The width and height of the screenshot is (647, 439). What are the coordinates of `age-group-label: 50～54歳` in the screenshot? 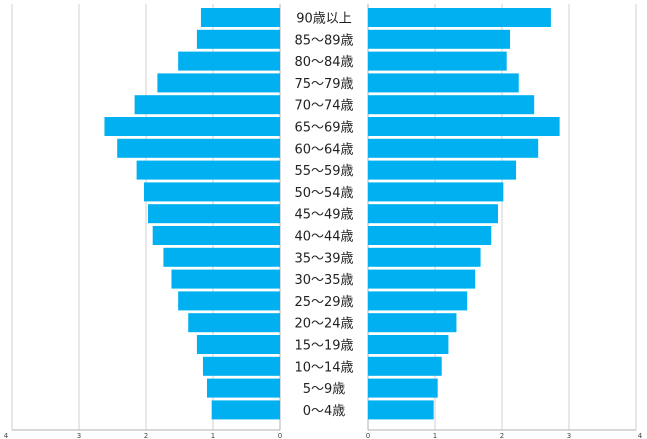 It's located at (323, 193).